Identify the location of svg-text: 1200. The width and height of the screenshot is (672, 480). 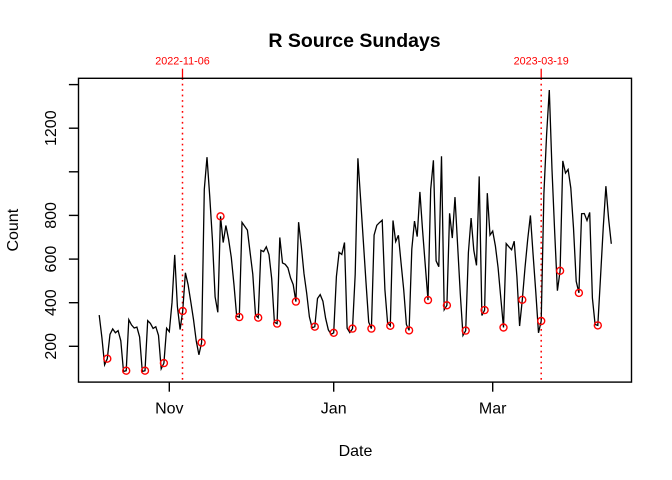
(51, 128).